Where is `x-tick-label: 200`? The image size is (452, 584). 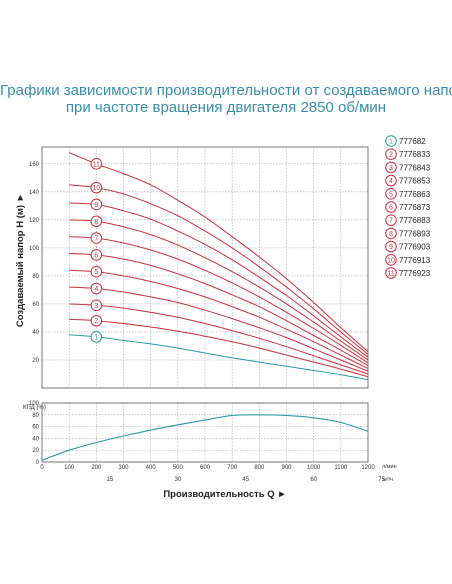
x-tick-label: 200 is located at coordinates (96, 468).